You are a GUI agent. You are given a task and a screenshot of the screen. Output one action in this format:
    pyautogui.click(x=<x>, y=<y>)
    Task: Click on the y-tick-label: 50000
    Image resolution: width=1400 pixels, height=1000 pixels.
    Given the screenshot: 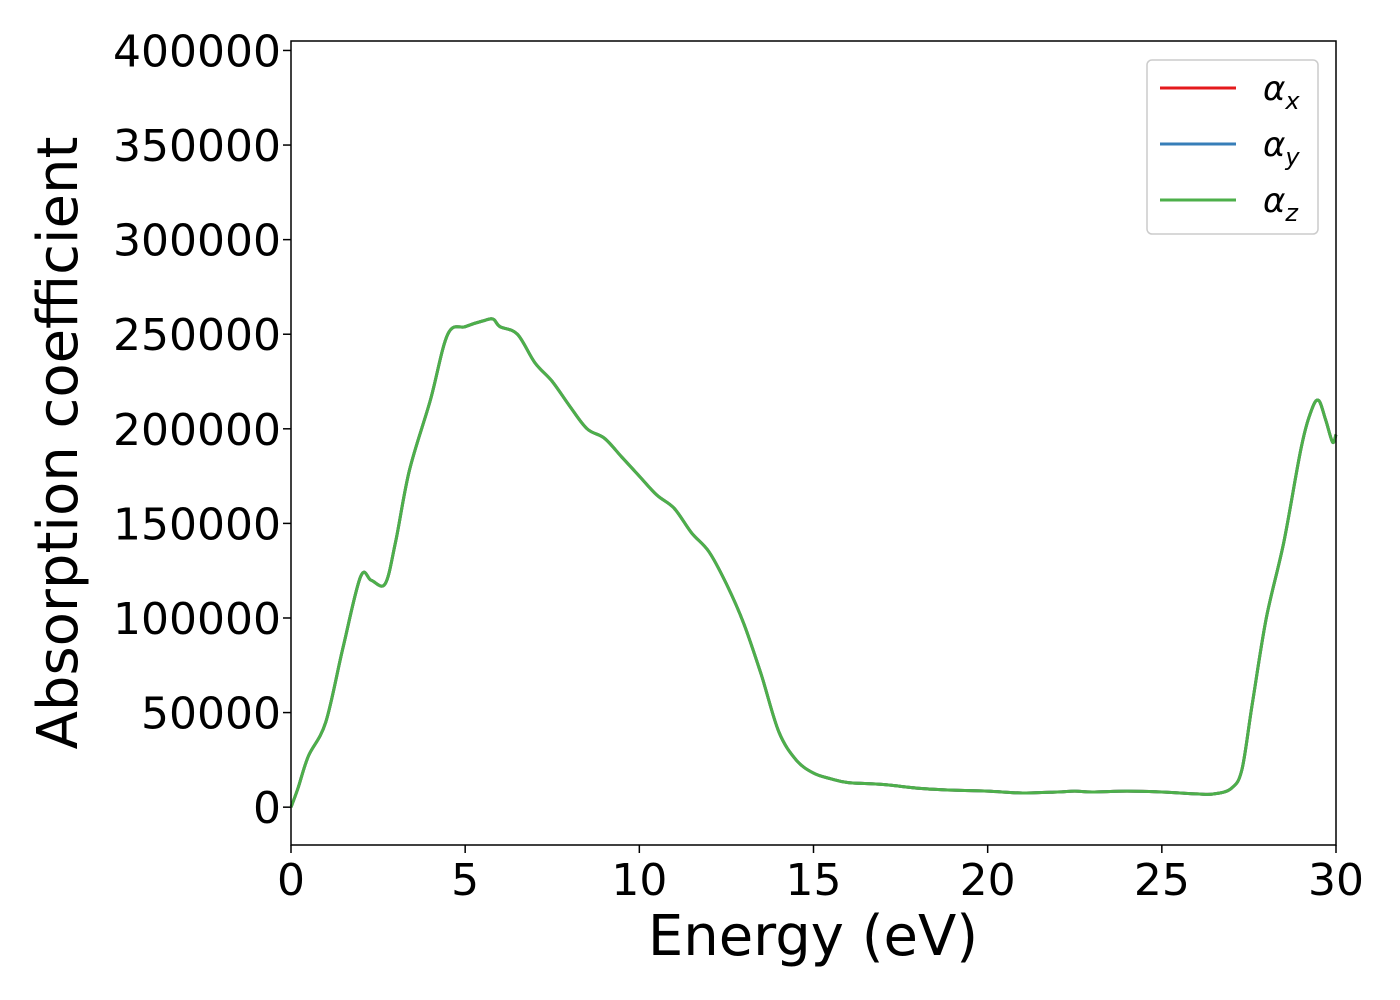 What is the action you would take?
    pyautogui.click(x=211, y=714)
    